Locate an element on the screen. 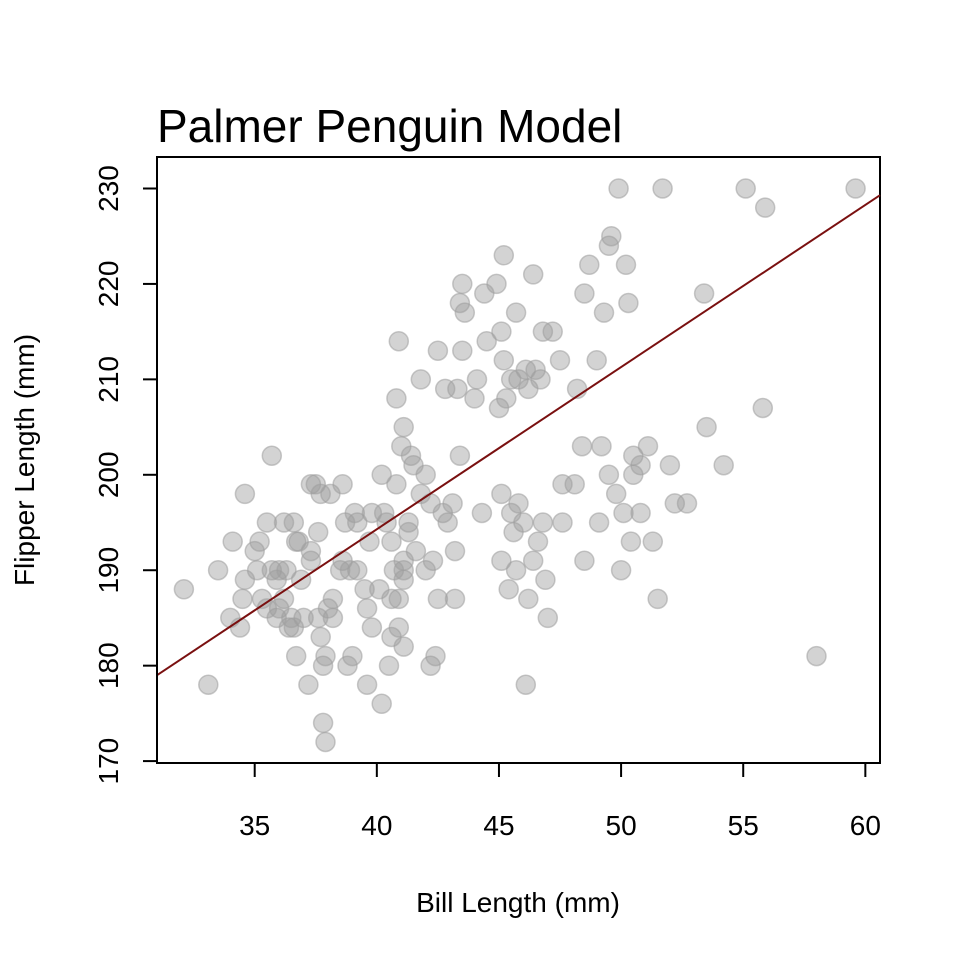 This screenshot has height=960, width=960. x-axis-ticks: 35 40 45 50 55 60 is located at coordinates (560, 802).